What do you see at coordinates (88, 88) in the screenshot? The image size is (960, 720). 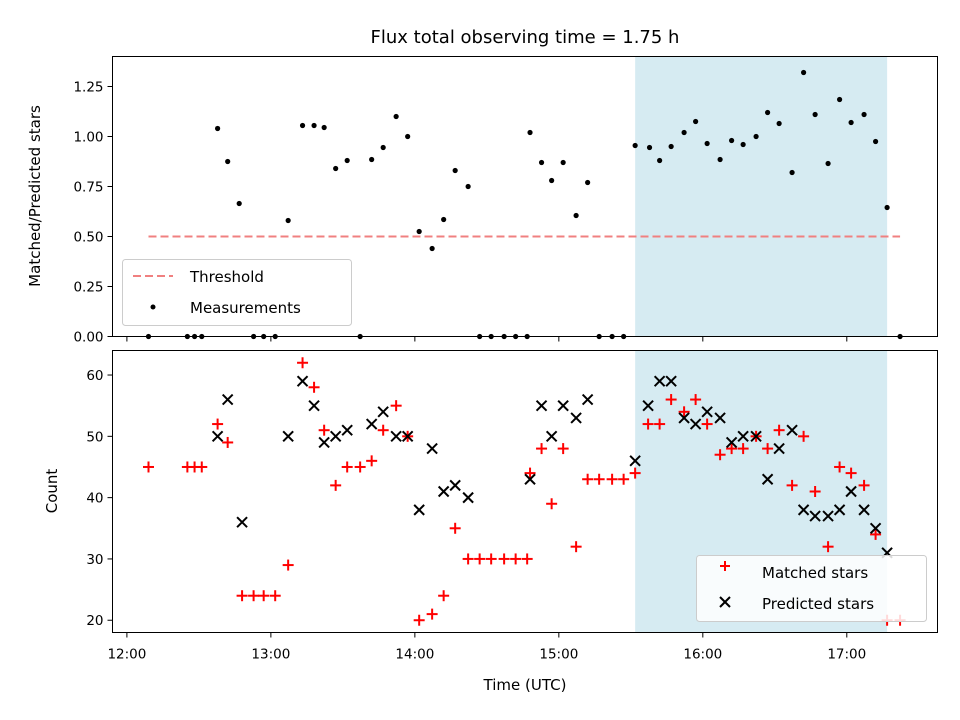 I see `top-y-tick-label: 1.25` at bounding box center [88, 88].